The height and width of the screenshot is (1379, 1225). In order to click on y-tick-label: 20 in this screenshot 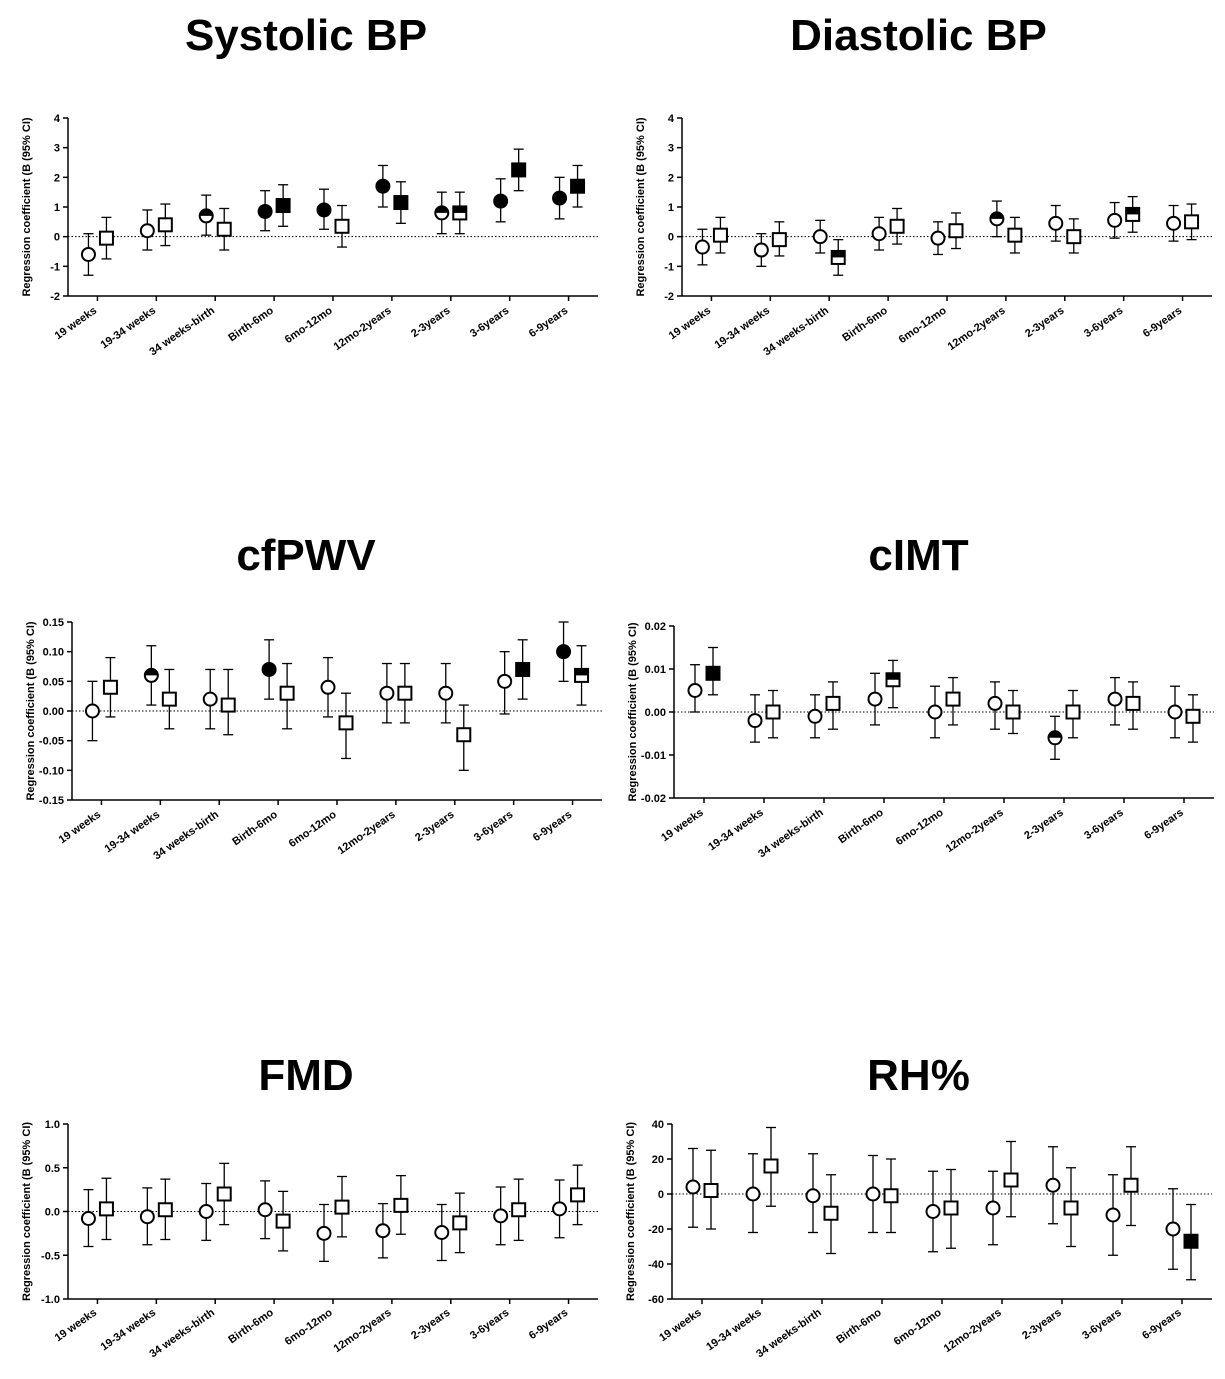, I will do `click(658, 1160)`.